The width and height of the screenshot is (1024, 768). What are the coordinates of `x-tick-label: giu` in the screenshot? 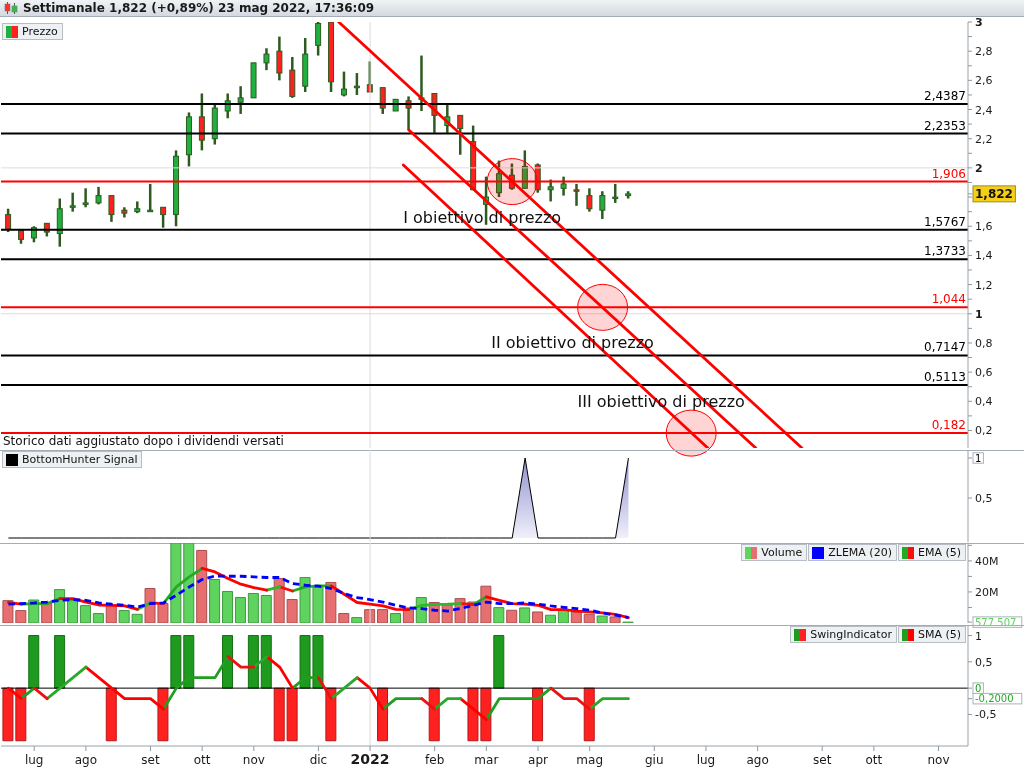 It's located at (654, 760).